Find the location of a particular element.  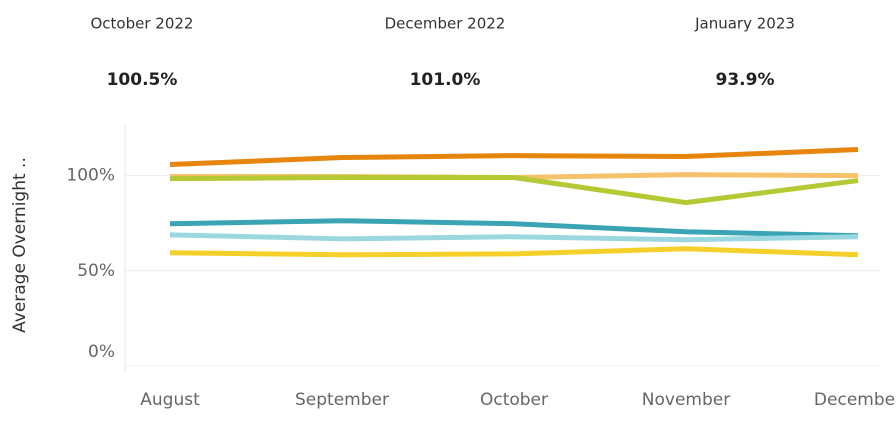

kpi-label: October 2022 is located at coordinates (142, 24).